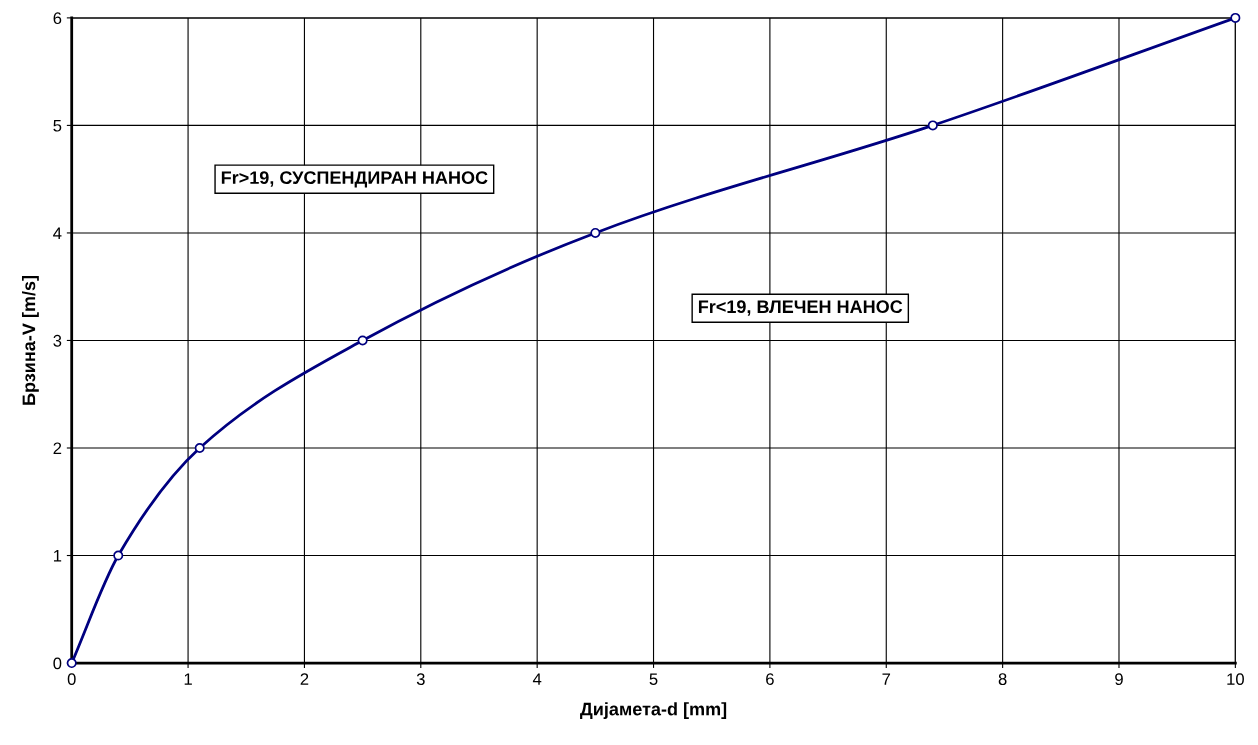 The height and width of the screenshot is (745, 1258). Describe the element at coordinates (57, 448) in the screenshot. I see `y-tick-label: 2` at that location.